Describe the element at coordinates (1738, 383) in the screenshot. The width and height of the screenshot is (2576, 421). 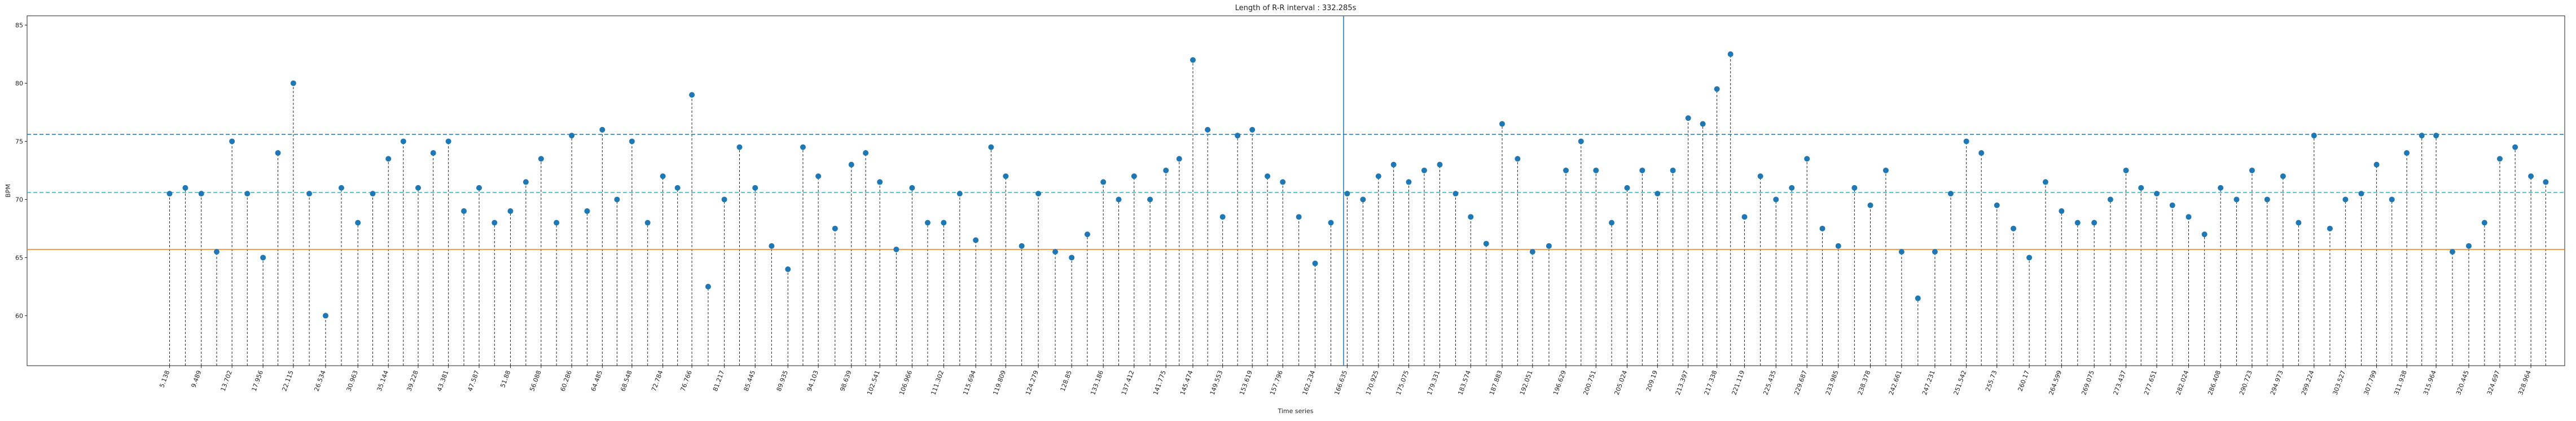
I see `x-tick-label: 221.119` at that location.